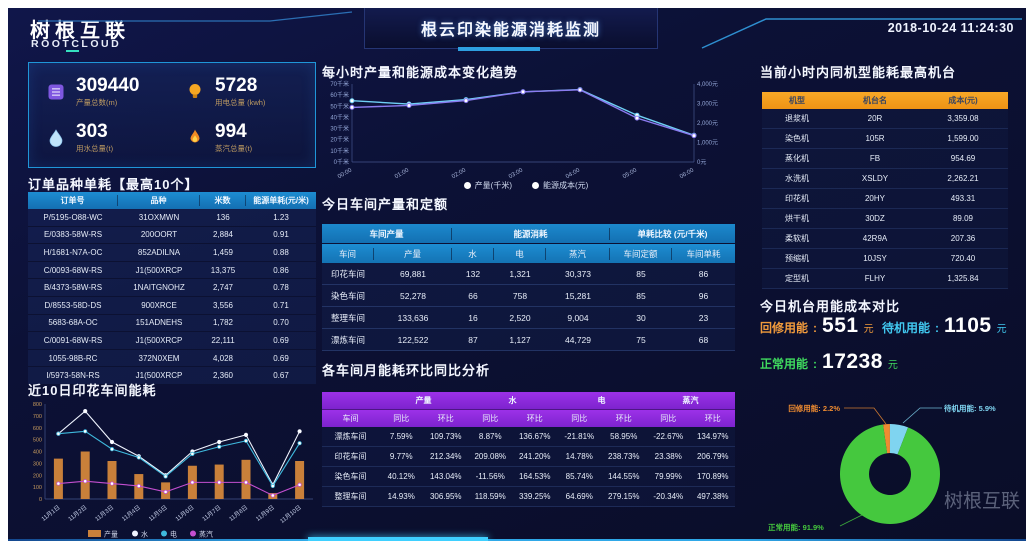  What do you see at coordinates (72, 51) in the screenshot?
I see `logo-underline` at bounding box center [72, 51].